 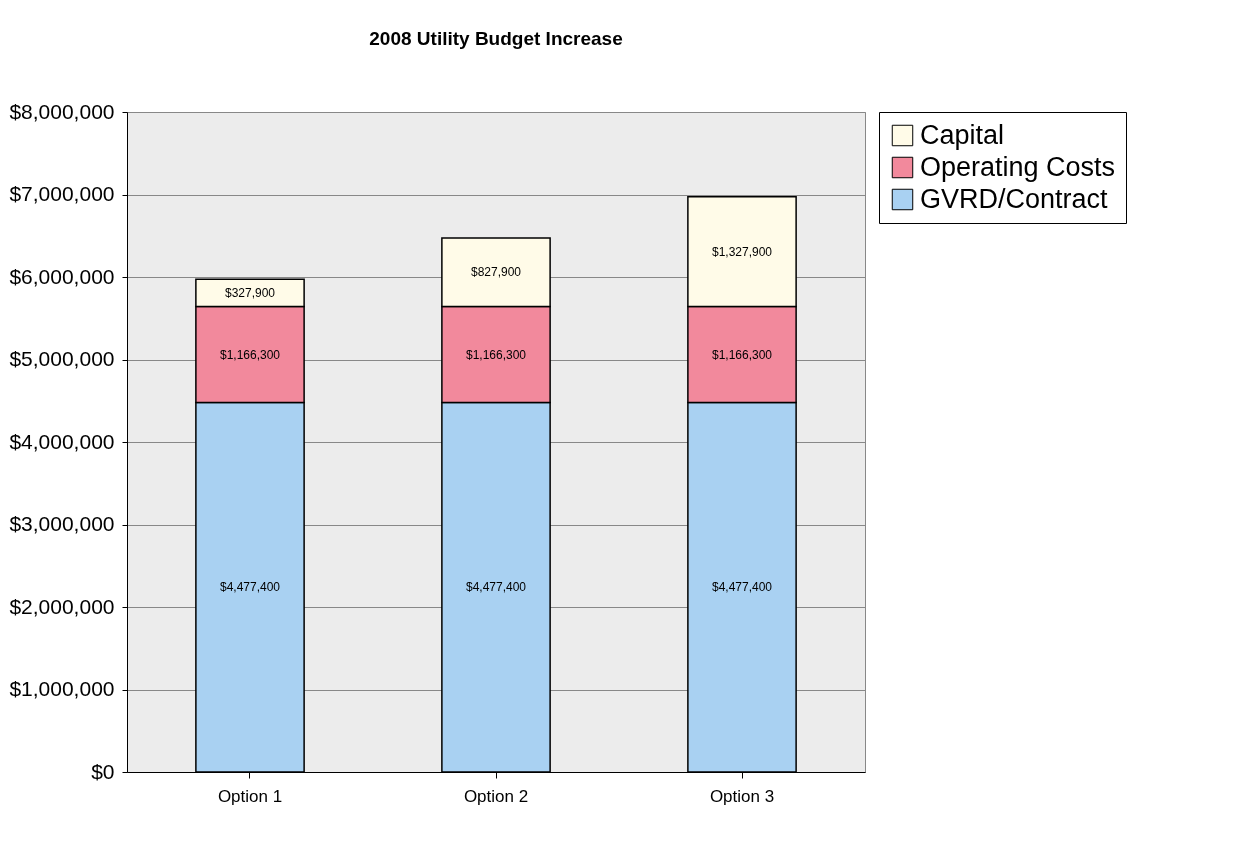 What do you see at coordinates (496, 796) in the screenshot?
I see `x-tick-label: Option 2` at bounding box center [496, 796].